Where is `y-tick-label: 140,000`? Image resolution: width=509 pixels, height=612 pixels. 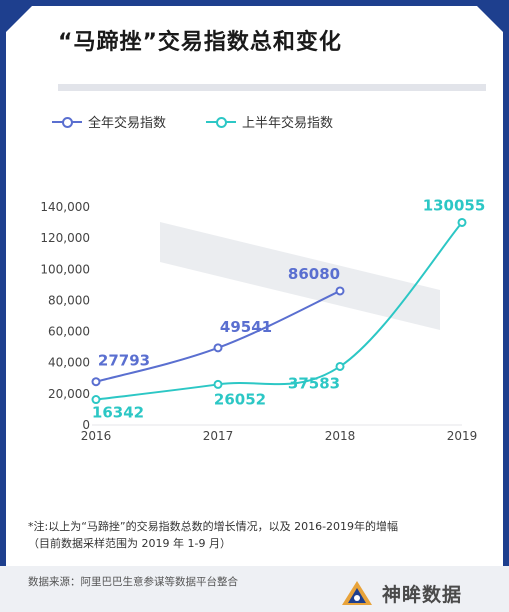 y-tick-label: 140,000 is located at coordinates (65, 207).